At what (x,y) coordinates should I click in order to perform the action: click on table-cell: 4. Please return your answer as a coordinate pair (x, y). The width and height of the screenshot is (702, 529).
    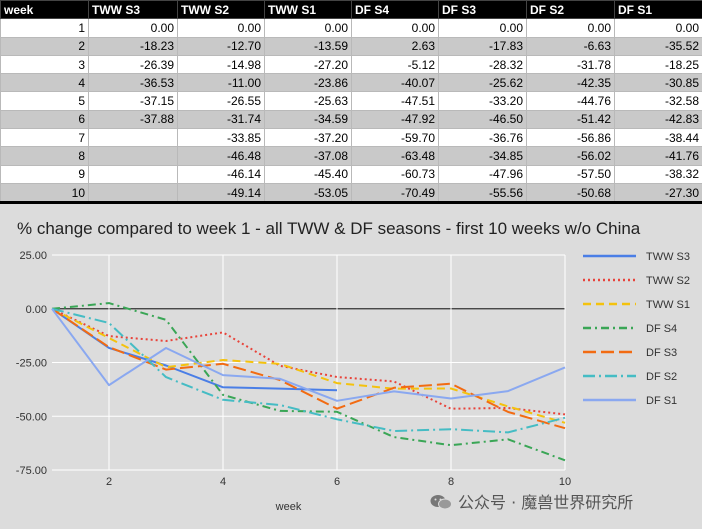
    Looking at the image, I should click on (44, 83).